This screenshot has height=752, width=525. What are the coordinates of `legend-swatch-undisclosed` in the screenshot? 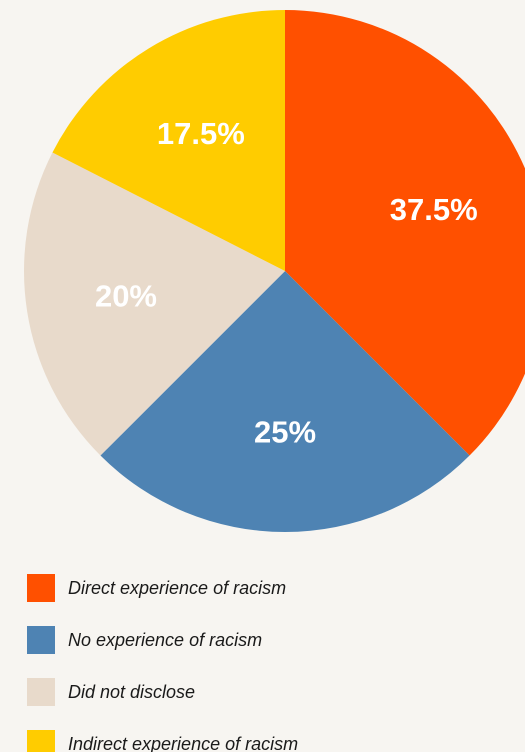 It's located at (41, 692).